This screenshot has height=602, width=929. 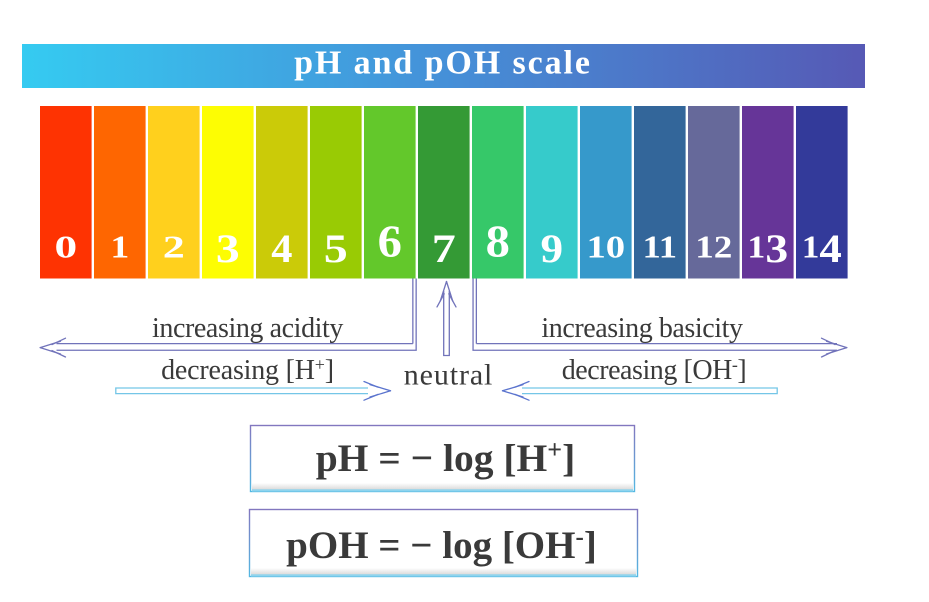 What do you see at coordinates (552, 249) in the screenshot?
I see `svg-text: 9` at bounding box center [552, 249].